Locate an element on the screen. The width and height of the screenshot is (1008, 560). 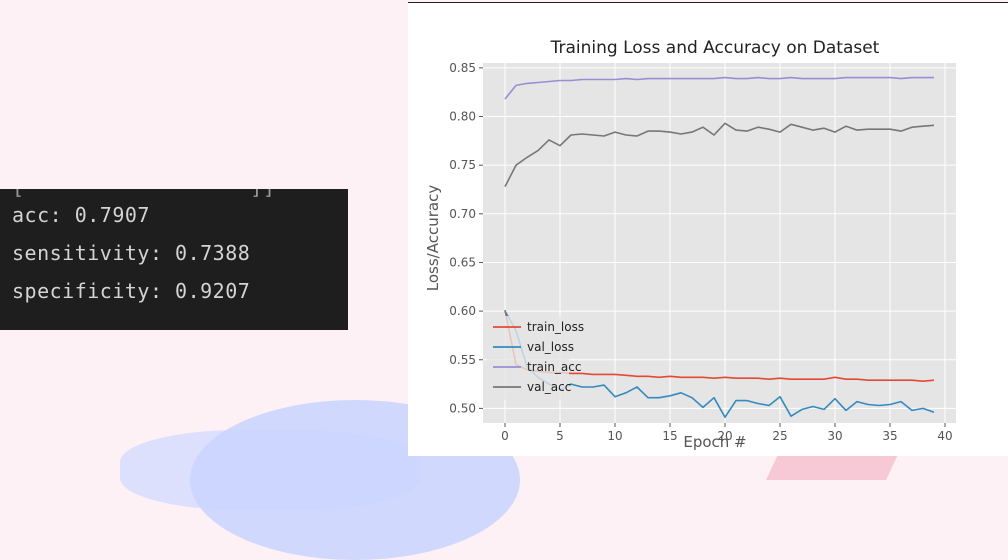
x-tick-label: 0 is located at coordinates (505, 436).